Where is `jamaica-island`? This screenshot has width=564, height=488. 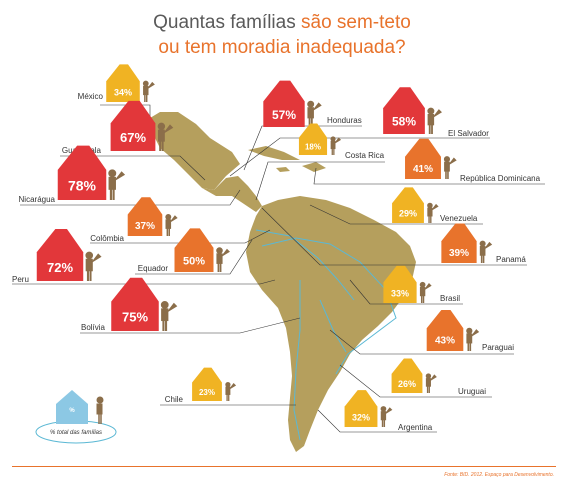
jamaica-island is located at coordinates (283, 169).